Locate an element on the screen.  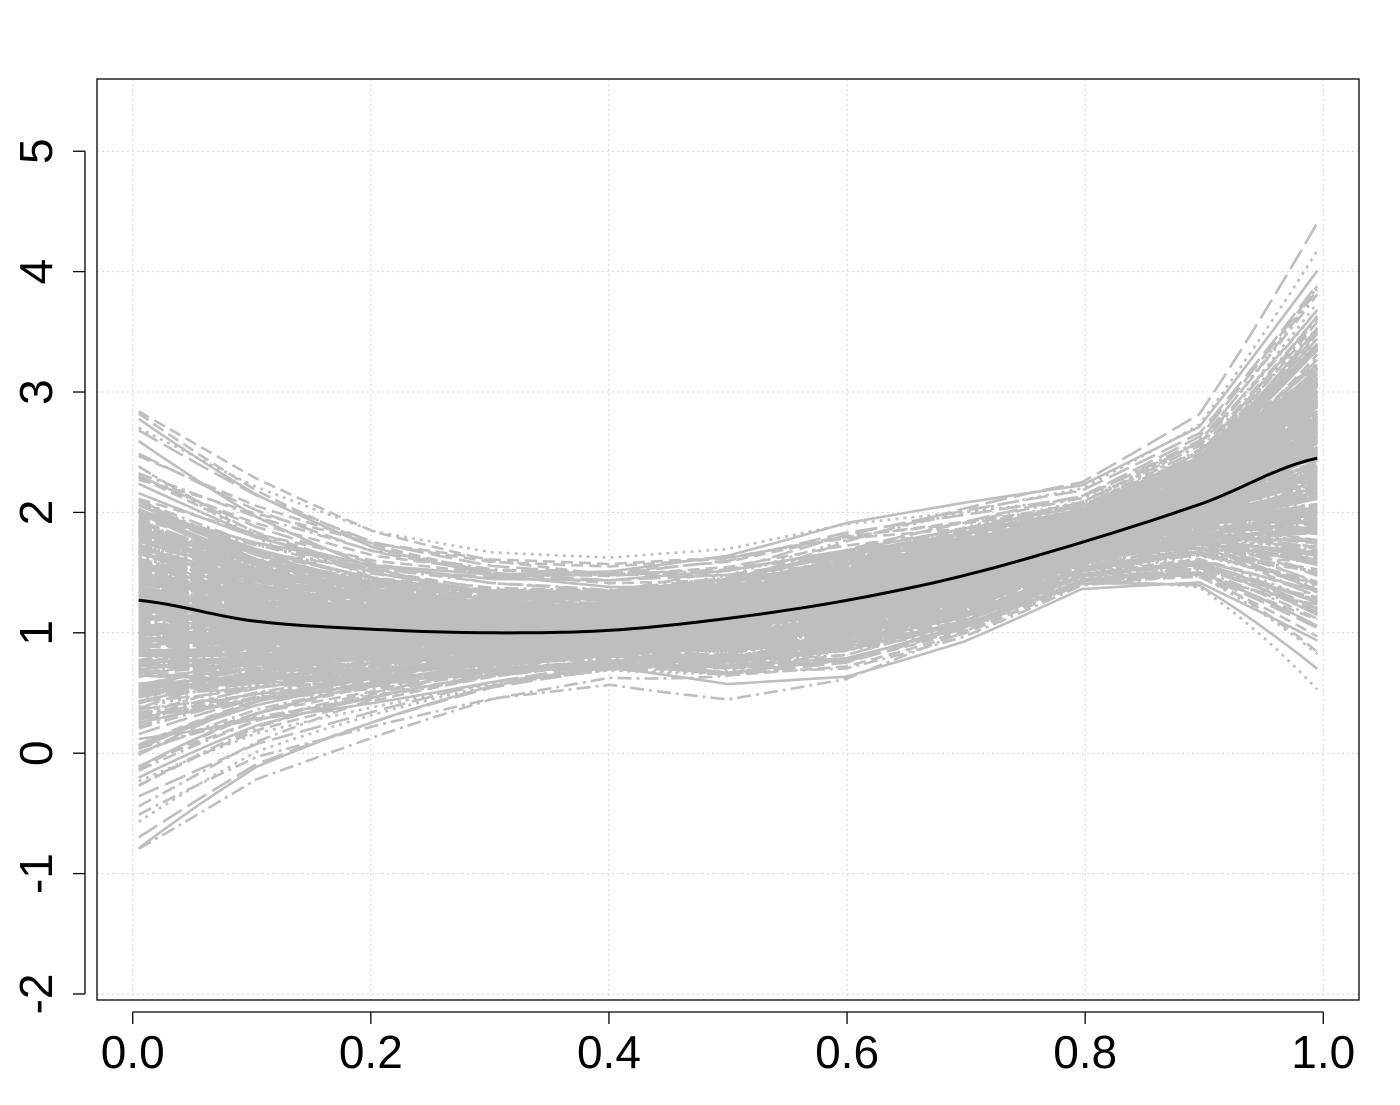
x-tick-label: 0.6 is located at coordinates (847, 1052).